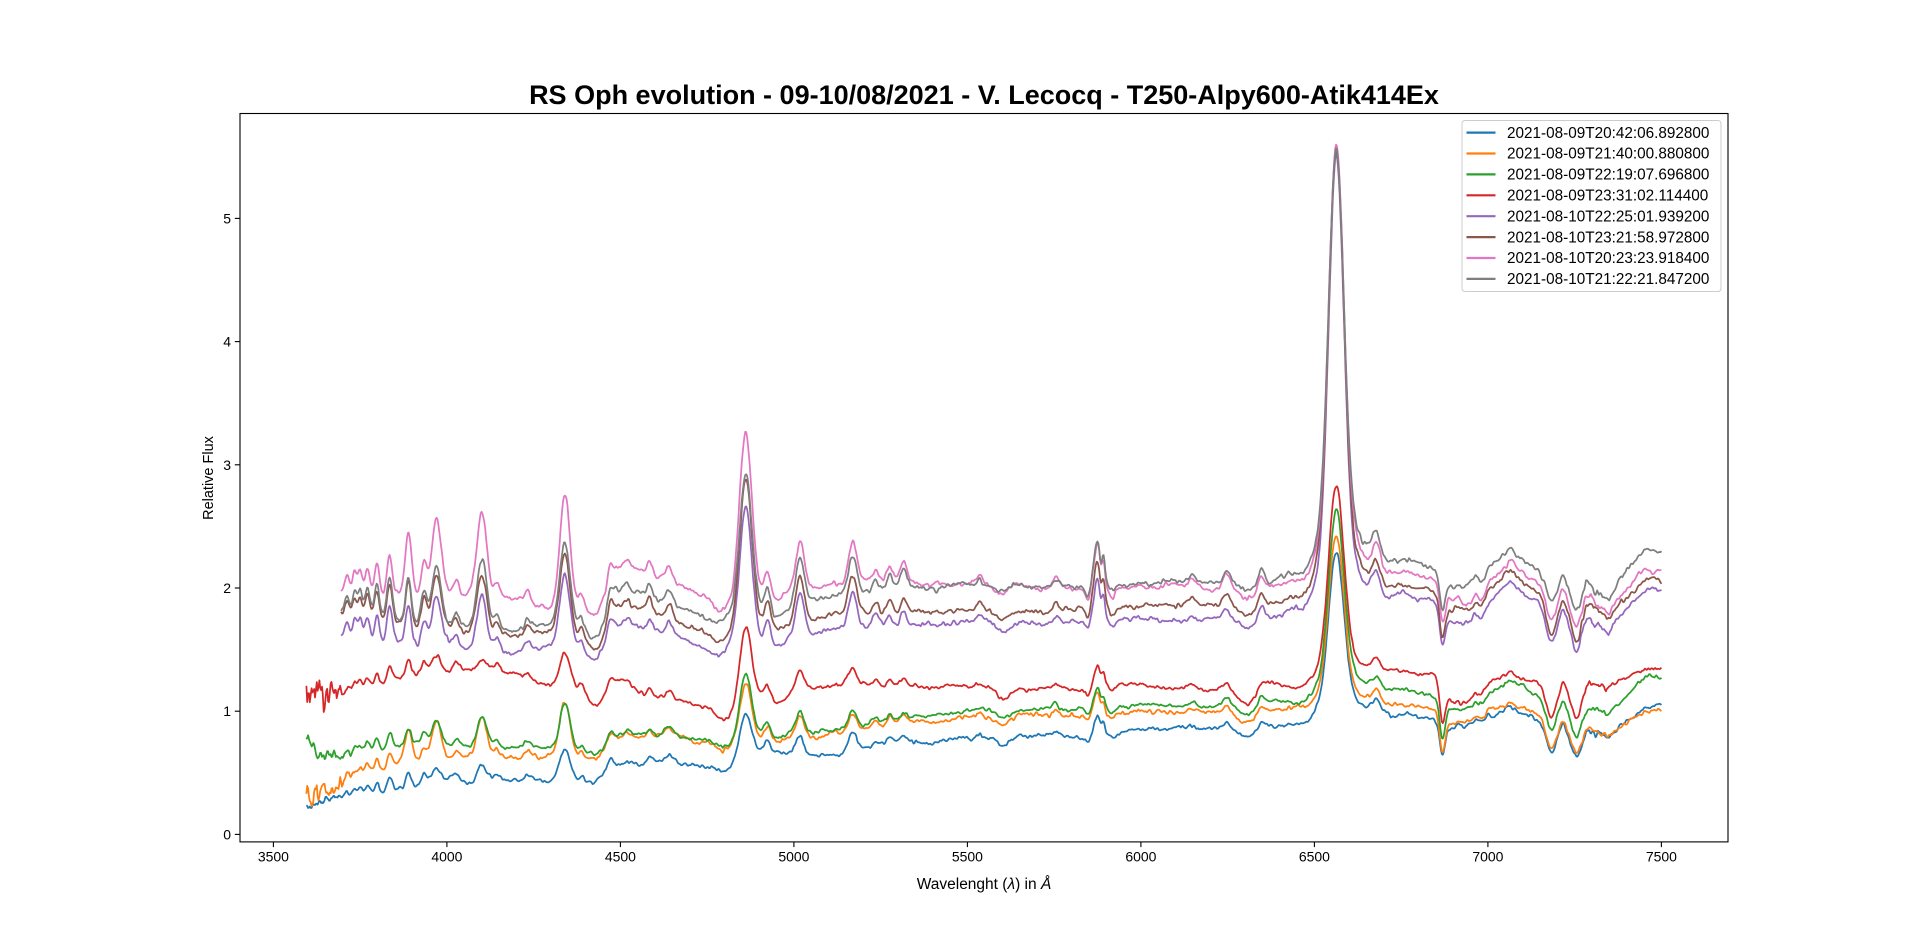  I want to click on svg-text: 2021-08-09T20:42:06.892800, so click(1608, 133).